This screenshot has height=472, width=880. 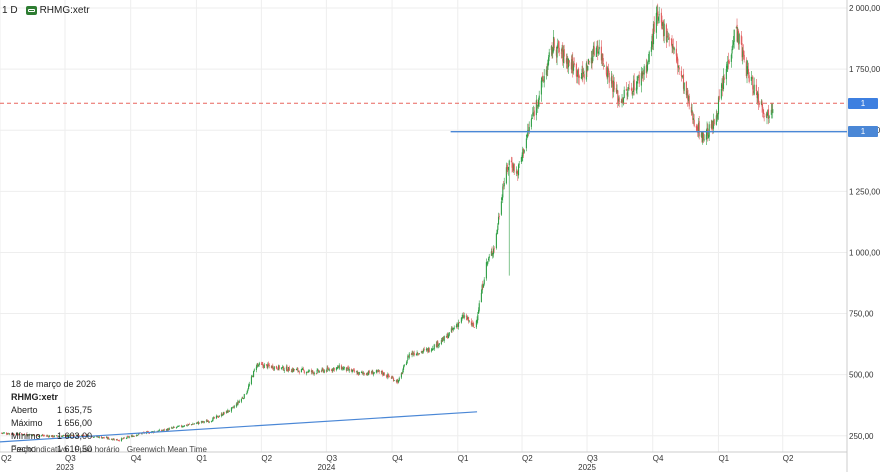 What do you see at coordinates (861, 314) in the screenshot?
I see `y-tick-label: 750,00` at bounding box center [861, 314].